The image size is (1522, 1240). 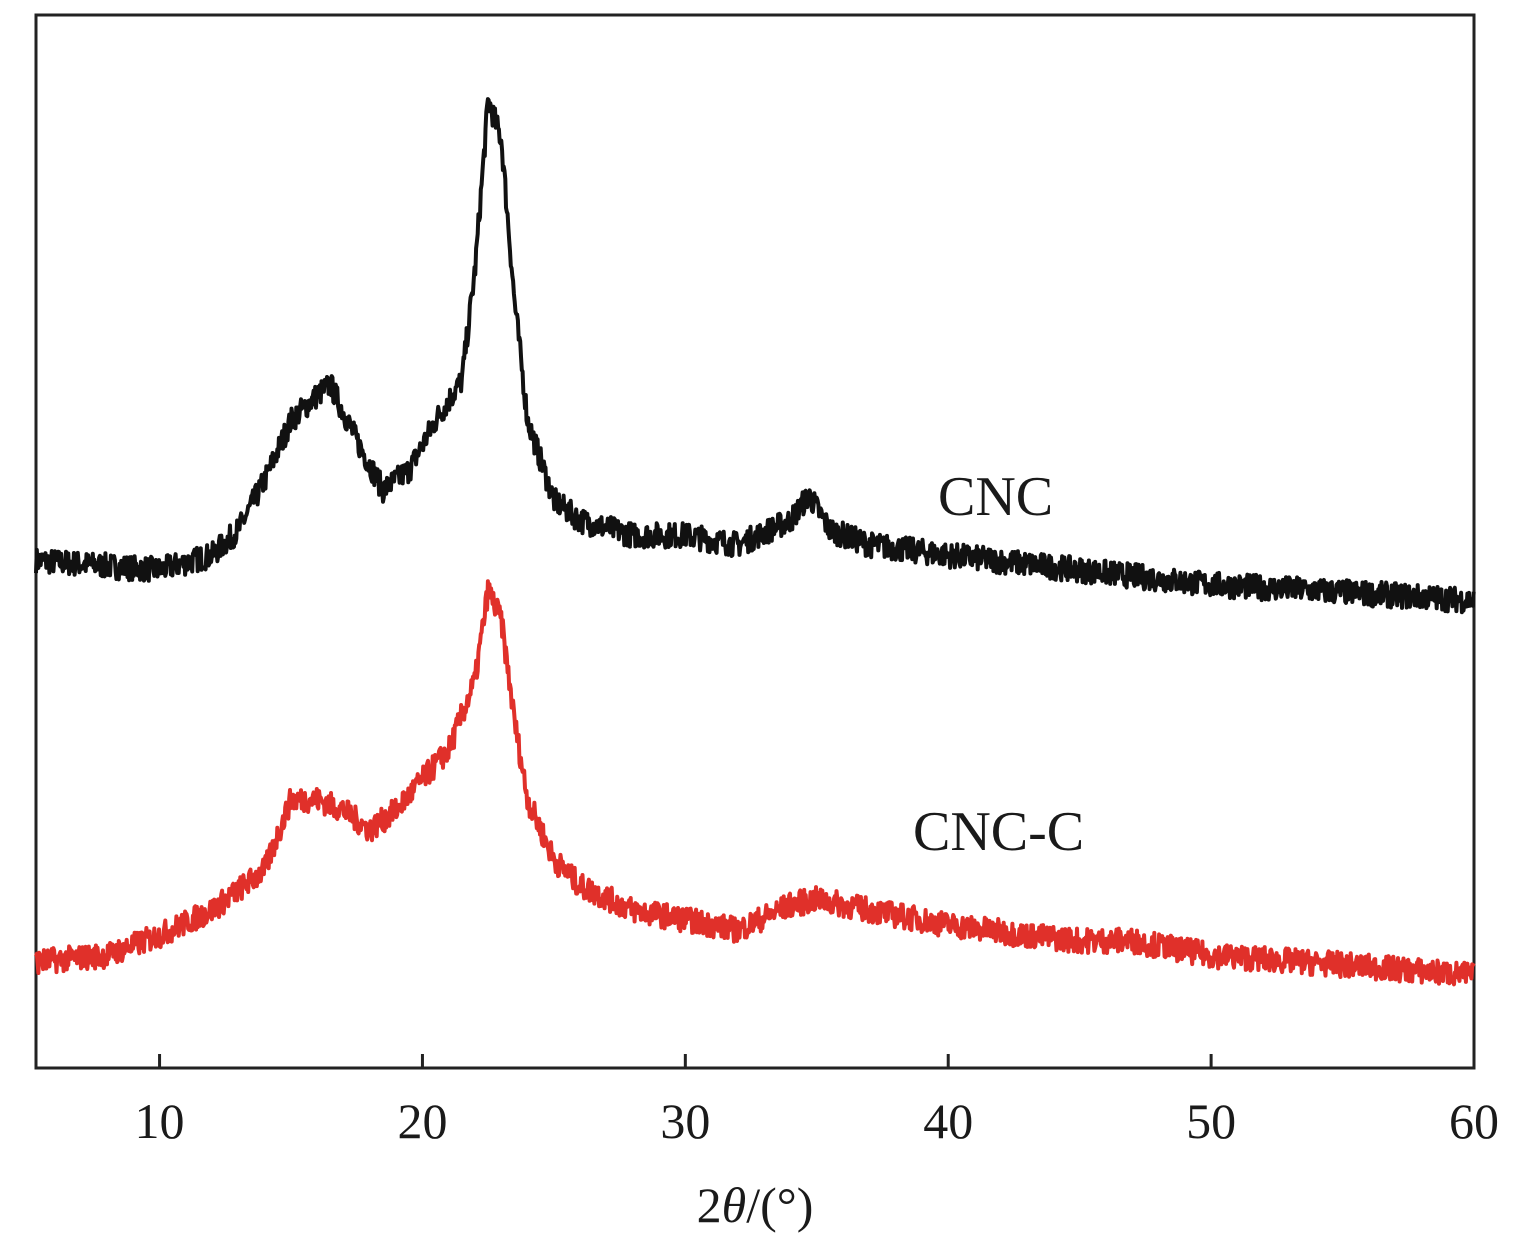 I want to click on x-axis-title: 2θ/(°), so click(x=755, y=1205).